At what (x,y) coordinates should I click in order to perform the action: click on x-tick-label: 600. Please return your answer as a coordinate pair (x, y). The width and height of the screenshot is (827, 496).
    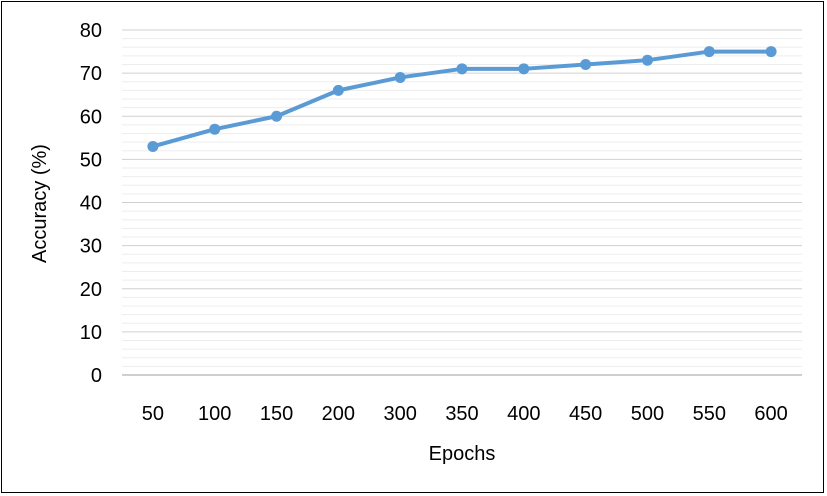
    Looking at the image, I should click on (770, 414).